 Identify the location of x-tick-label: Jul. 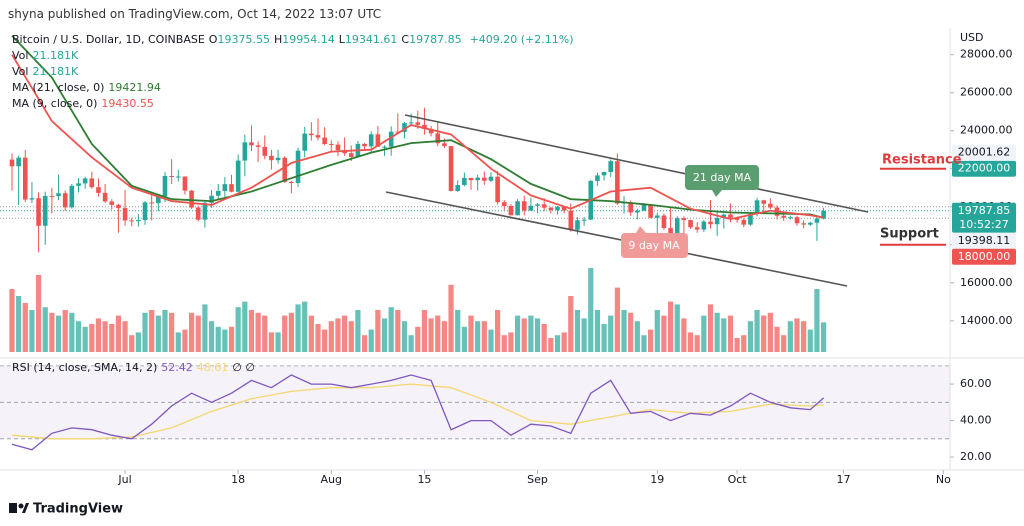
(124, 479).